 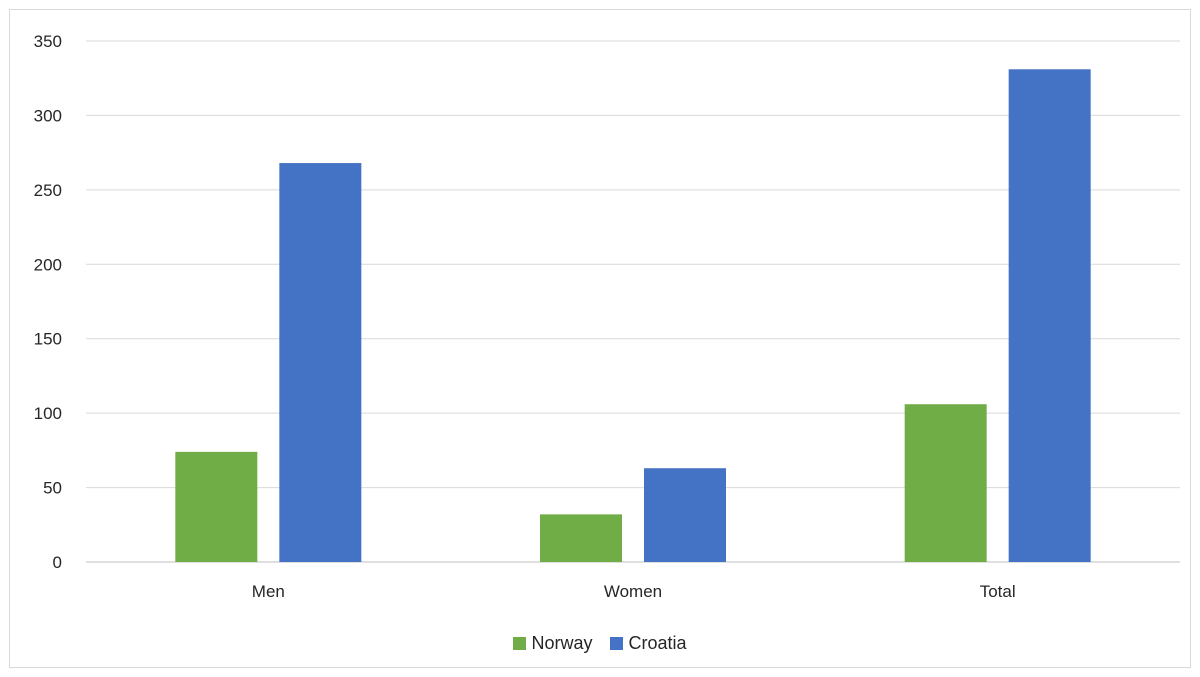 I want to click on legend-label-norway: Norway, so click(x=562, y=643).